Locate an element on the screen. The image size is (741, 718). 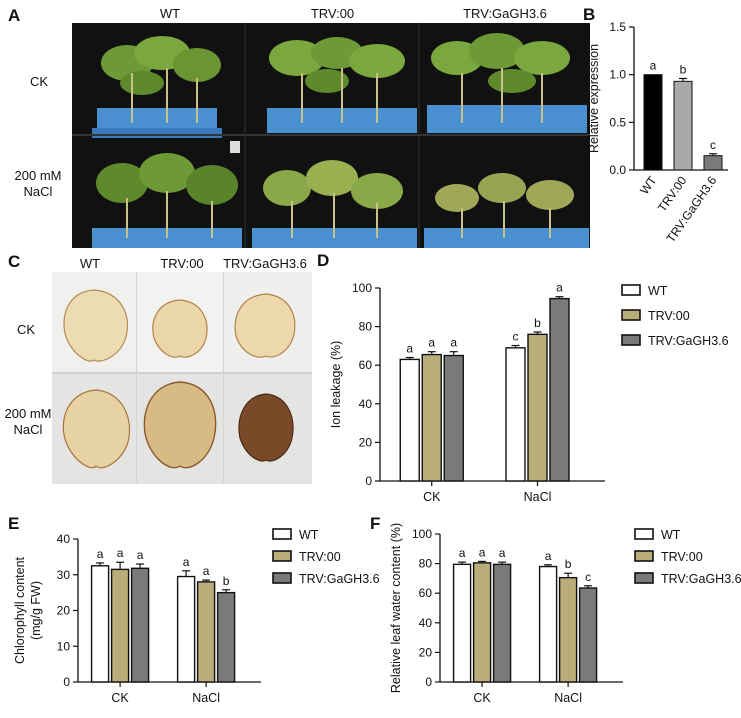
f-sig-letter-NaCl-1: b is located at coordinates (568, 564).